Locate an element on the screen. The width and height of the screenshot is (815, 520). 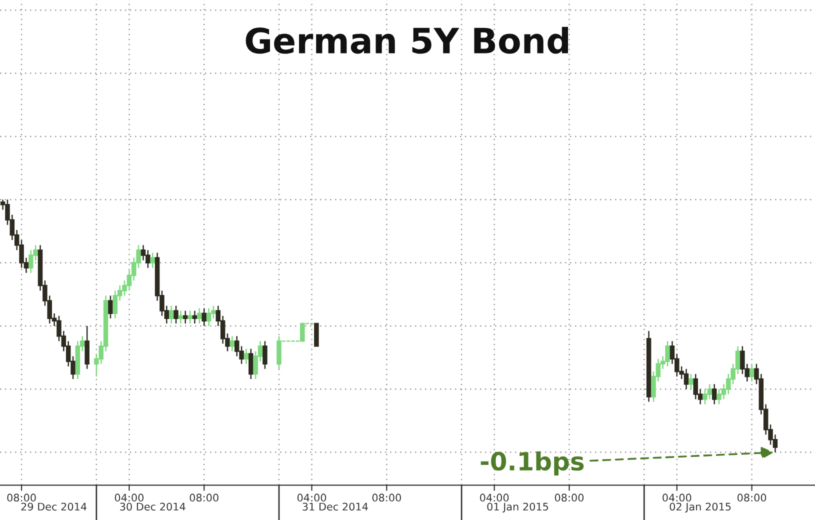
chart-title: German 5Y Bond is located at coordinates (407, 40).